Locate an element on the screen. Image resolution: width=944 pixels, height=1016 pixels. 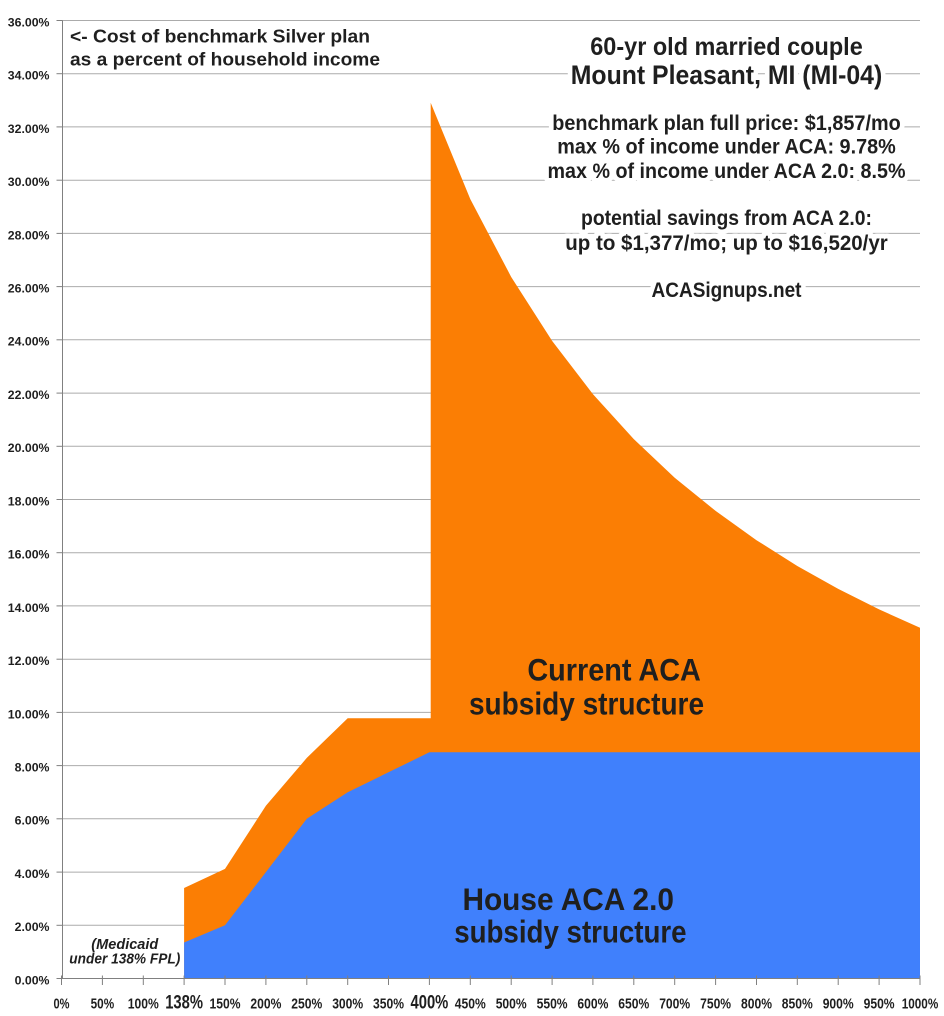
svg-text: 900% is located at coordinates (838, 1004).